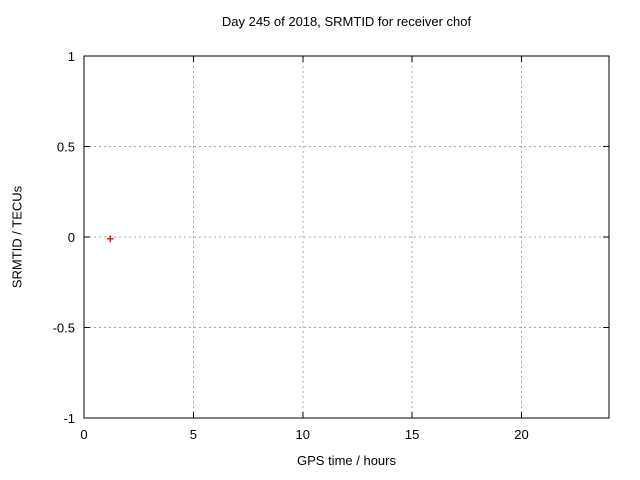 The image size is (640, 480). I want to click on y-tick-label: -0.5, so click(64, 328).